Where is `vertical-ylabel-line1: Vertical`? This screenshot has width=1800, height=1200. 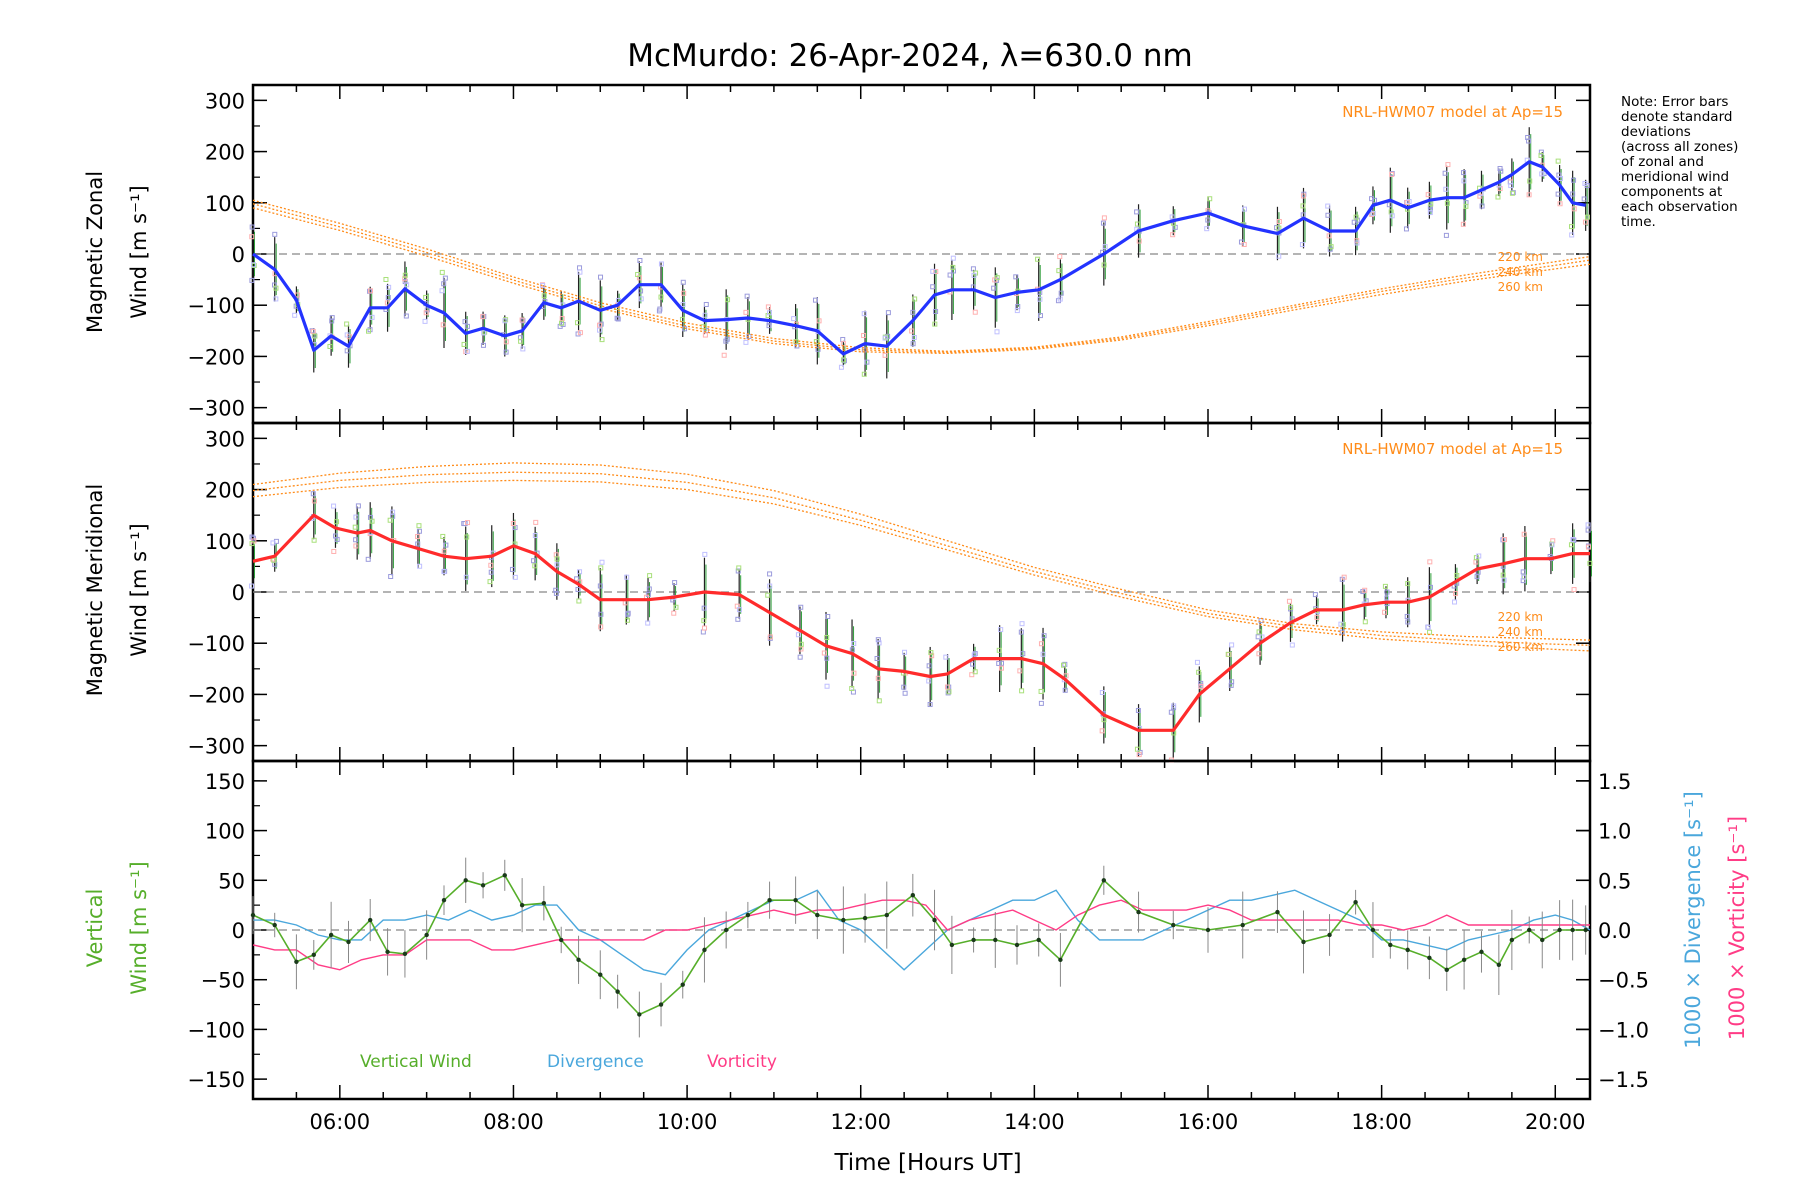
vertical-ylabel-line1: Vertical is located at coordinates (95, 928).